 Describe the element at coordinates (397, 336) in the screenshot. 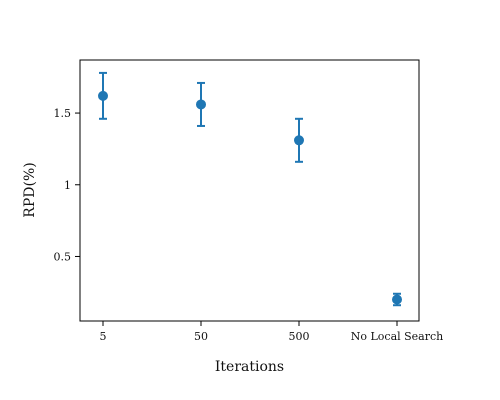

I see `x-tick-label: No Local Search` at that location.